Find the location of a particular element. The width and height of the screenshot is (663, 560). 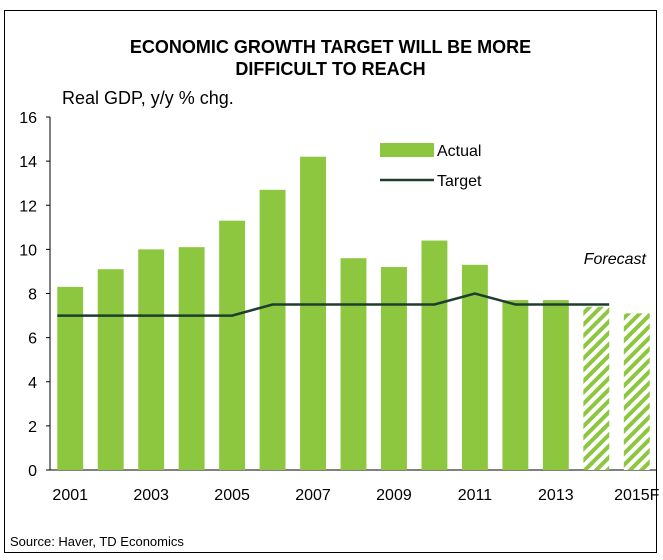

source-note: Source: Haver, TD Economics is located at coordinates (97, 541).